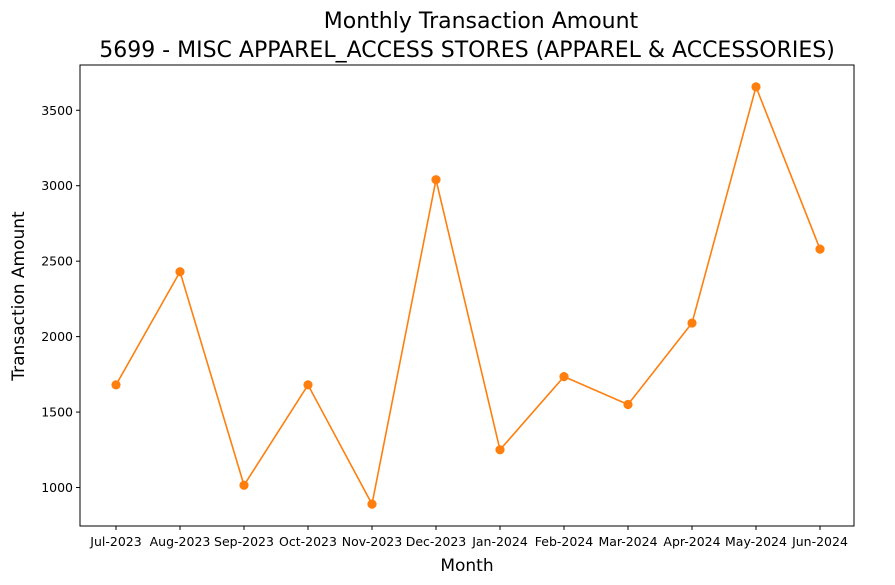  I want to click on y-axis: 1000 1500 2000 2500 3000 3500, so click(60, 299).